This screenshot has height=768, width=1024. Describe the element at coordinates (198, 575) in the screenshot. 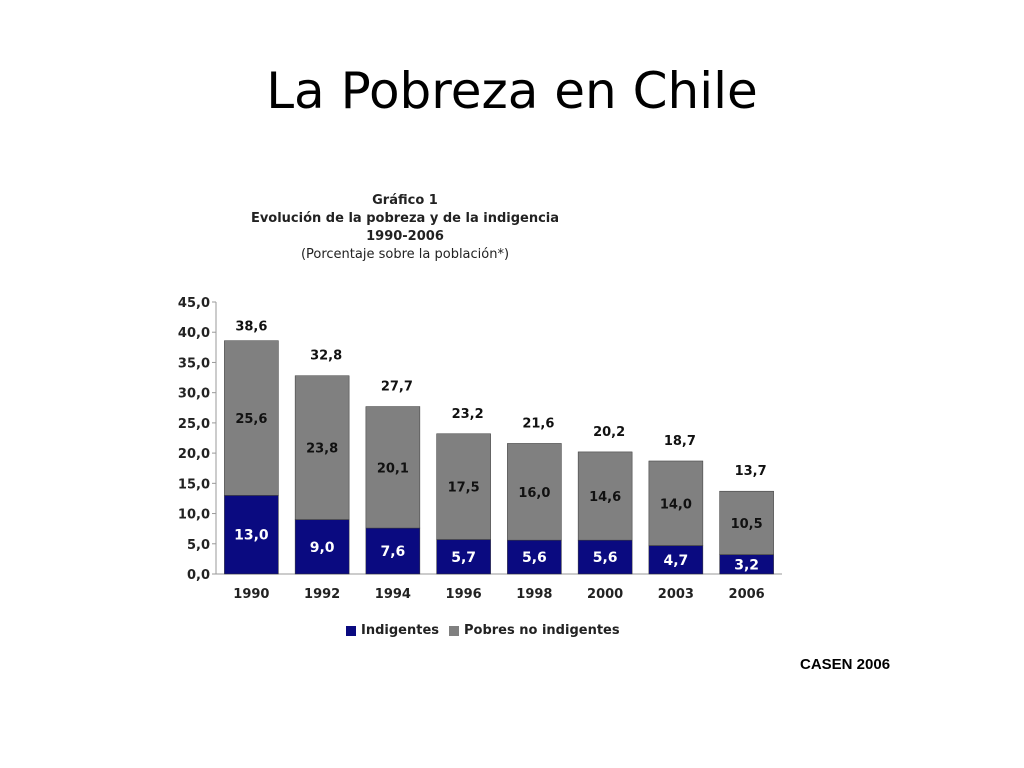

I see `y-tick-label: 0,0` at that location.